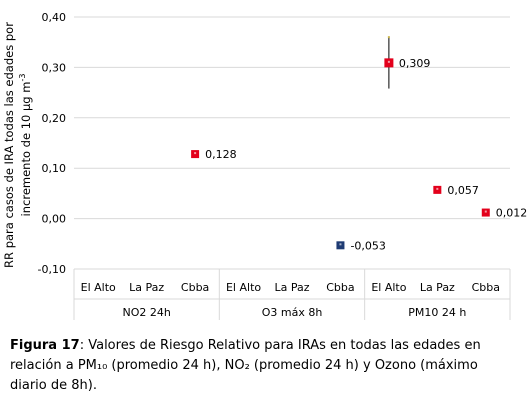 This screenshot has width=528, height=400. Describe the element at coordinates (437, 312) in the screenshot. I see `x-group-label: PM10 24 h` at that location.